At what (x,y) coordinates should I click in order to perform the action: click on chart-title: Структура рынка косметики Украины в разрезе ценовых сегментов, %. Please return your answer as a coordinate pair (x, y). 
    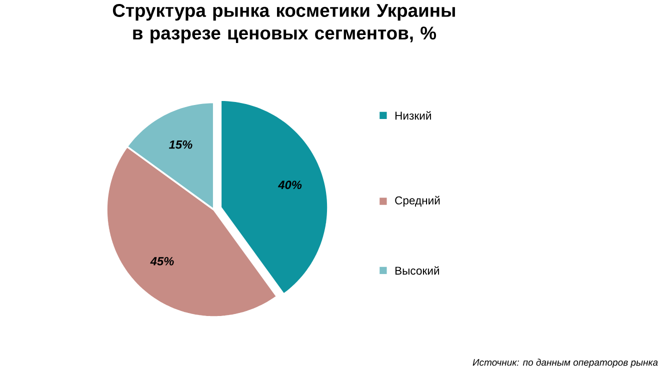
    Looking at the image, I should click on (283, 24).